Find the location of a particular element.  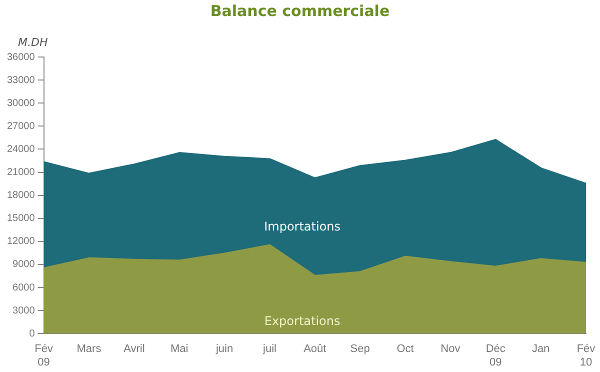

series-label: Exportations is located at coordinates (302, 321).